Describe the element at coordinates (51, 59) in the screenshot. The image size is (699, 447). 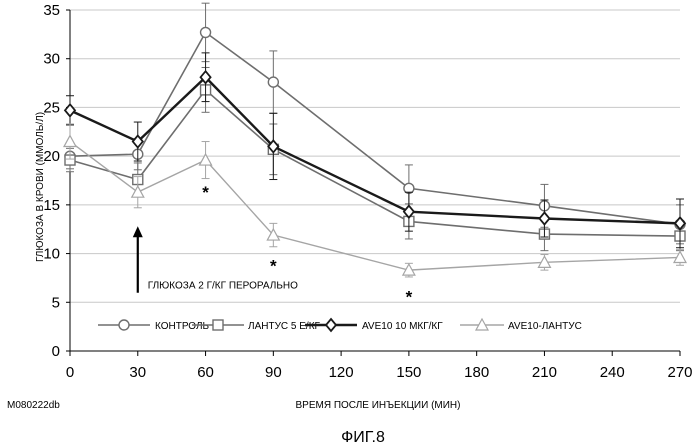
I see `y-tick-label: 30` at that location.